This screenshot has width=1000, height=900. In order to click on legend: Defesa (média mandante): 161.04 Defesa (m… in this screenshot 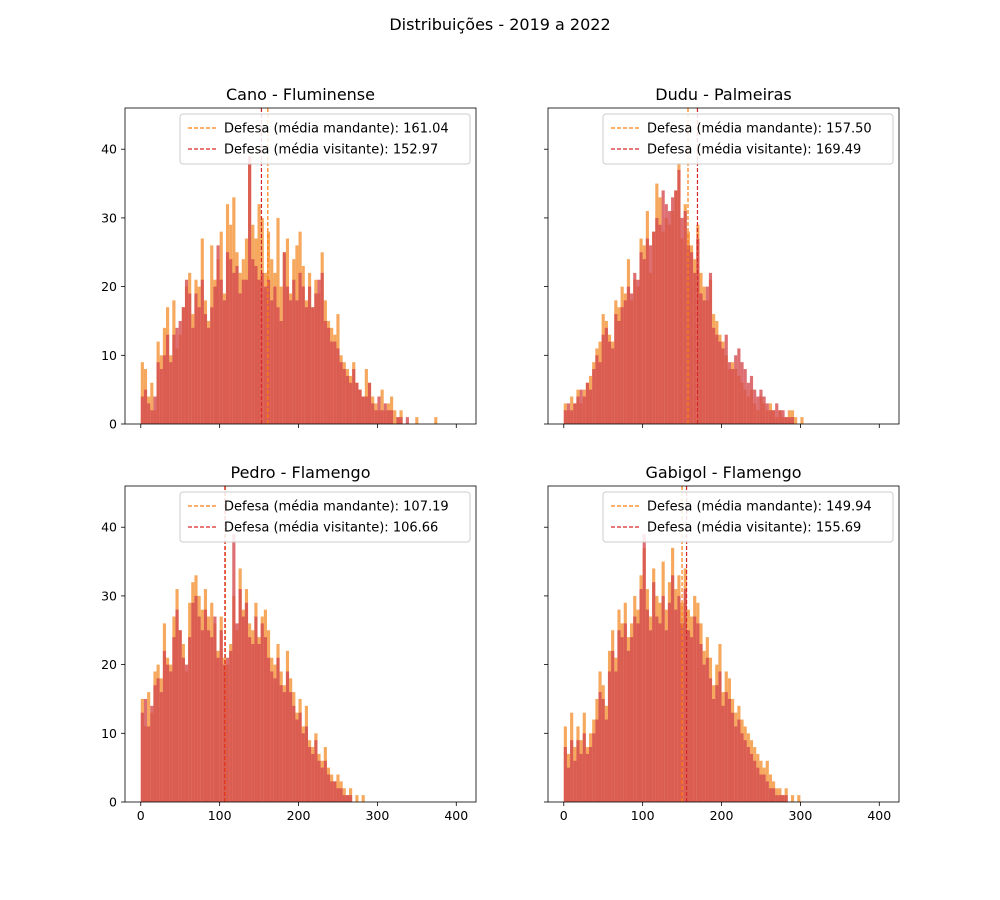, I will do `click(325, 139)`.